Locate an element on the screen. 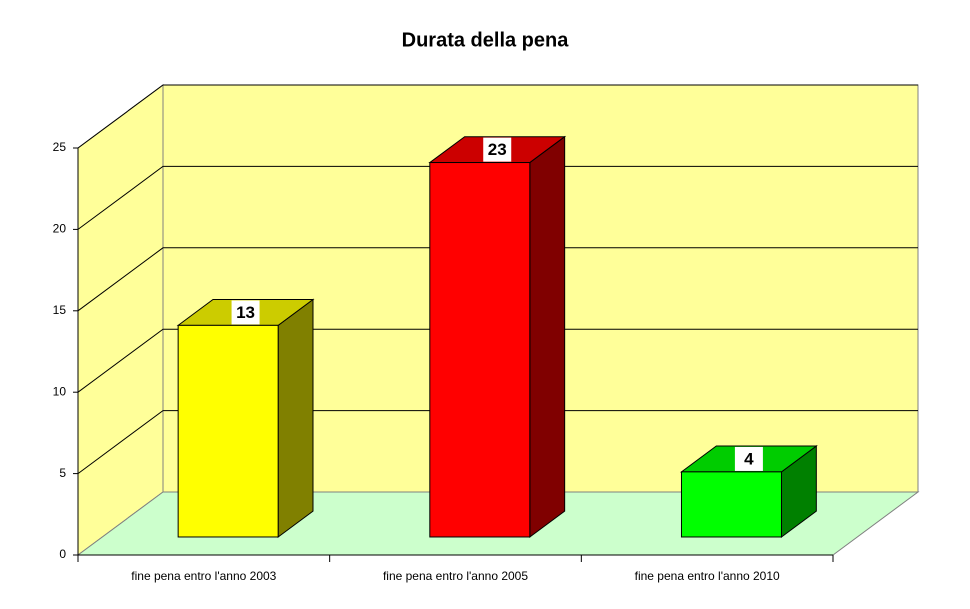 This screenshot has width=970, height=609. value-label: 4 is located at coordinates (749, 458).